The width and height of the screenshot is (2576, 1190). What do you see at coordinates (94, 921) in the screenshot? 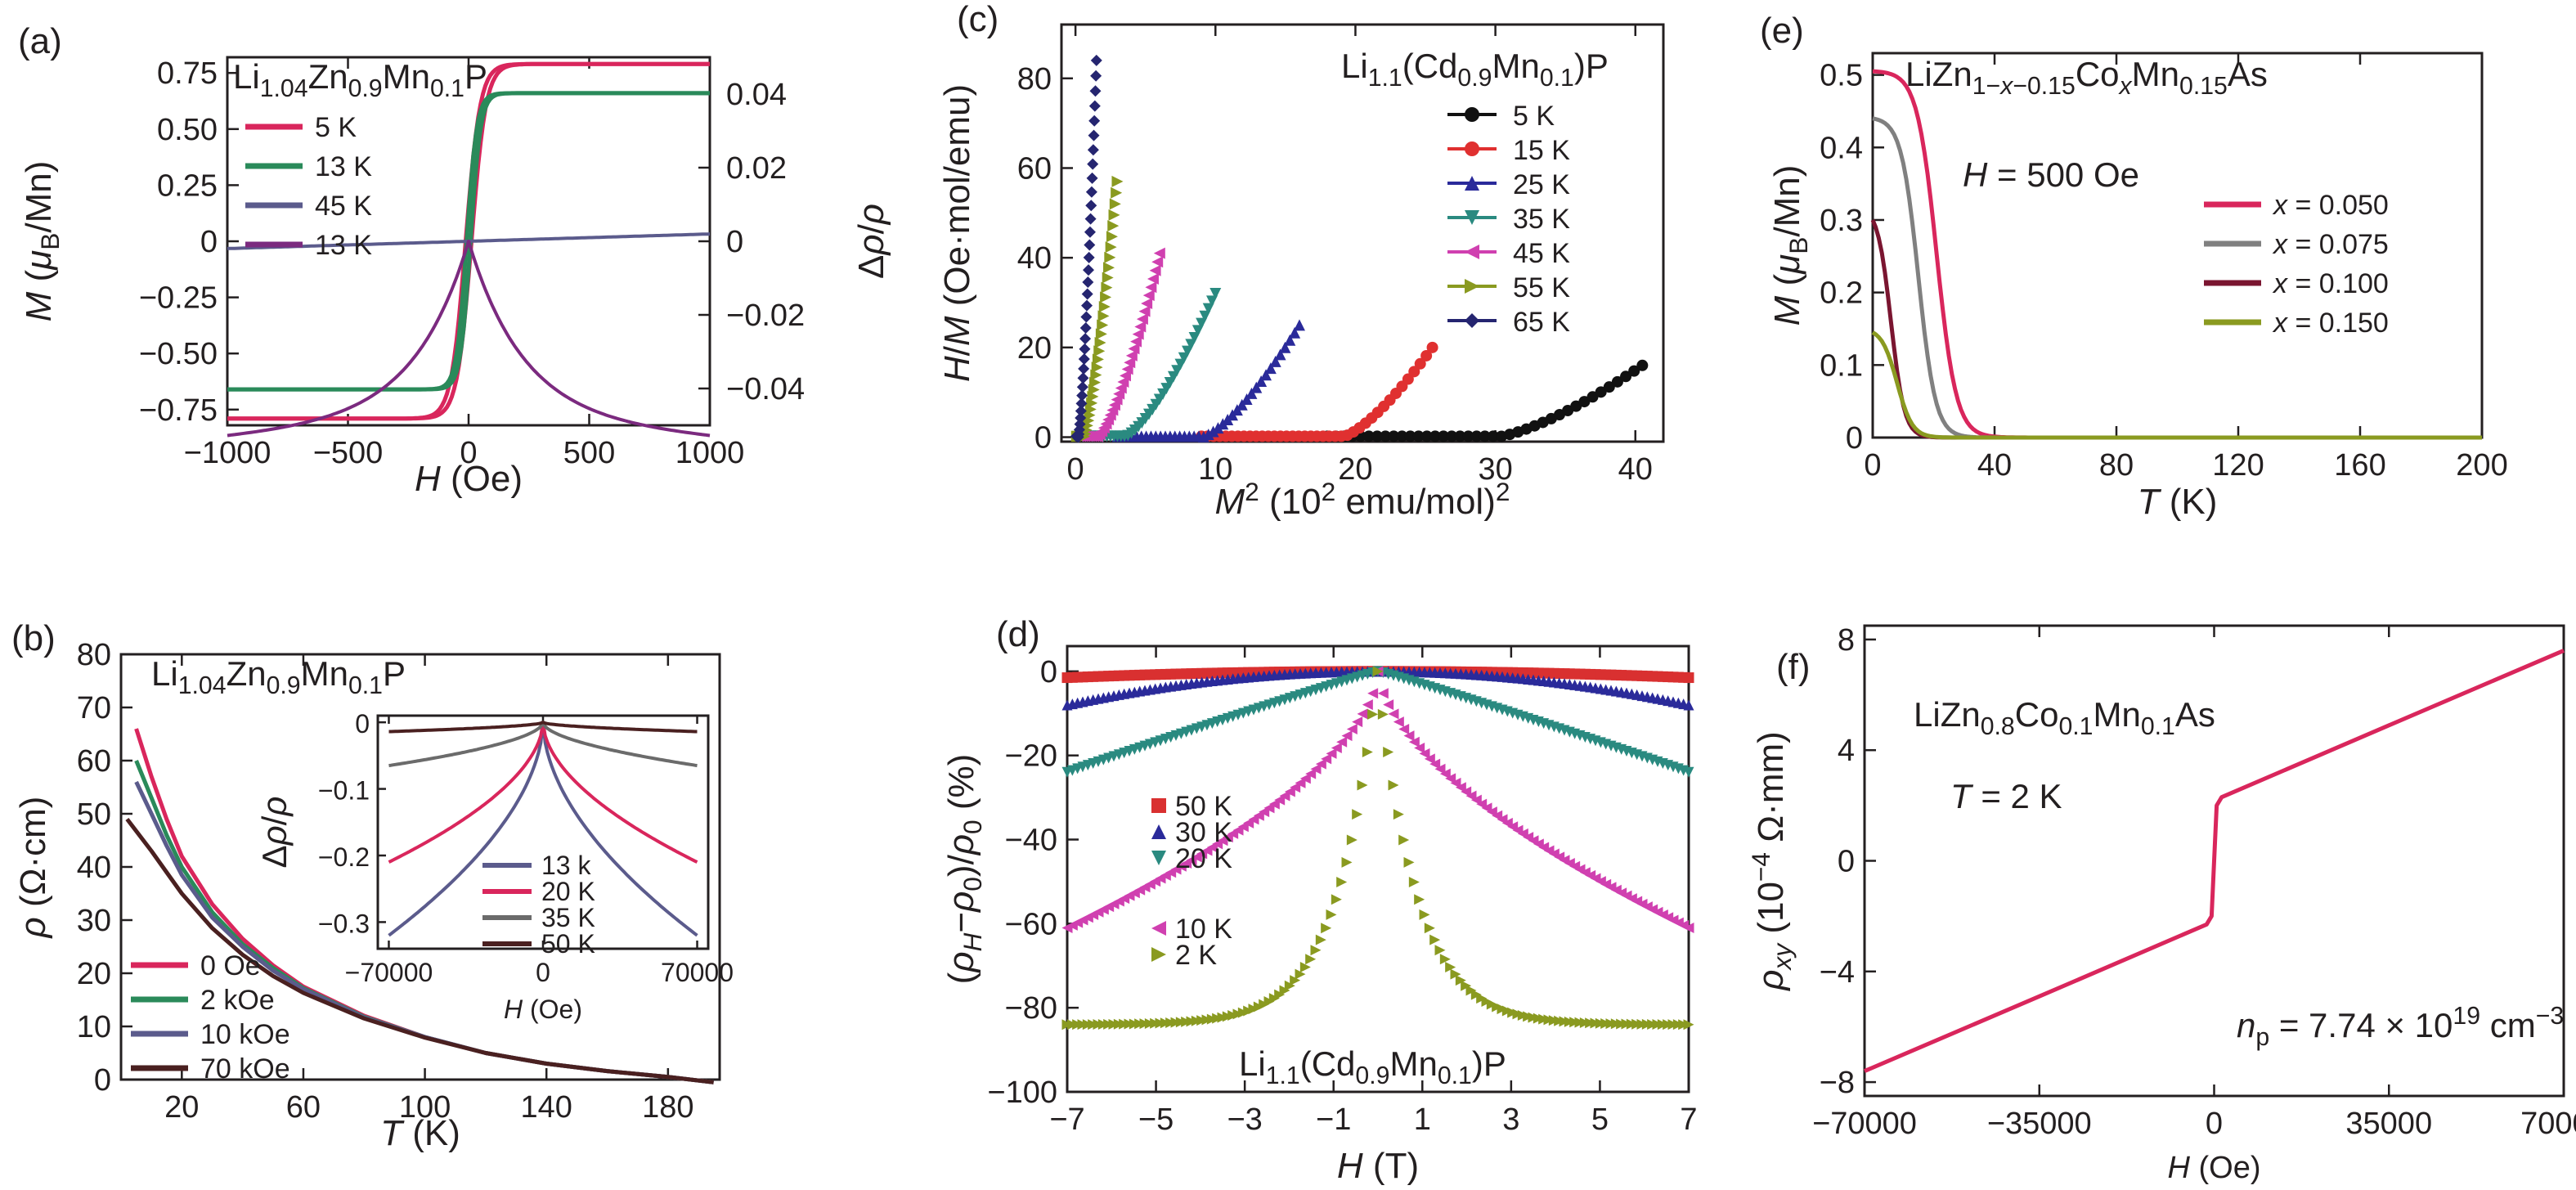
I see `y-tick-label: 30` at bounding box center [94, 921].